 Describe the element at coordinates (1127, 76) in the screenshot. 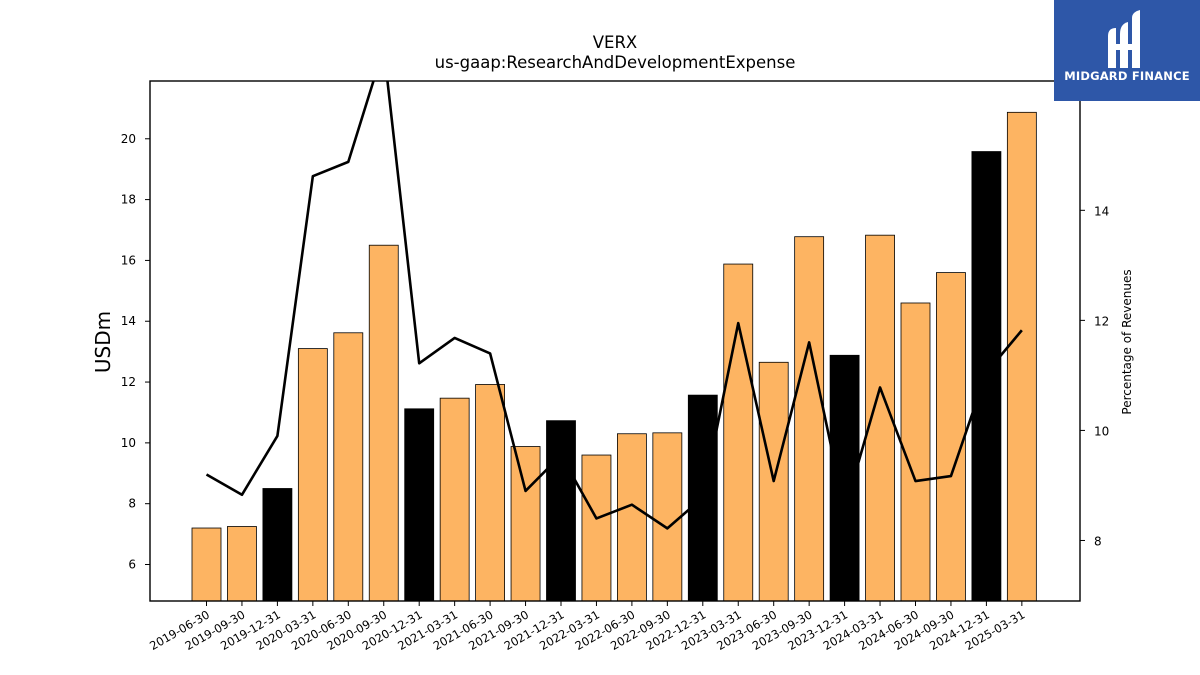

I see `logo-text: MIDGARD FINANCE` at that location.